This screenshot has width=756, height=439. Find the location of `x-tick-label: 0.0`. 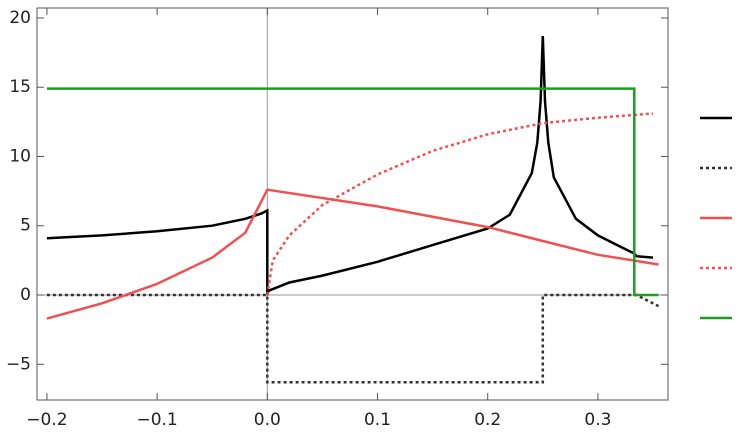

x-tick-label: 0.0 is located at coordinates (267, 420).